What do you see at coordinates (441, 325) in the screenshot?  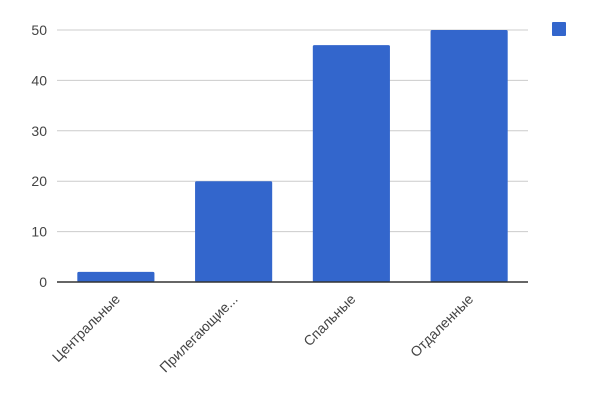 I see `x-category-label: Отдаленные` at bounding box center [441, 325].